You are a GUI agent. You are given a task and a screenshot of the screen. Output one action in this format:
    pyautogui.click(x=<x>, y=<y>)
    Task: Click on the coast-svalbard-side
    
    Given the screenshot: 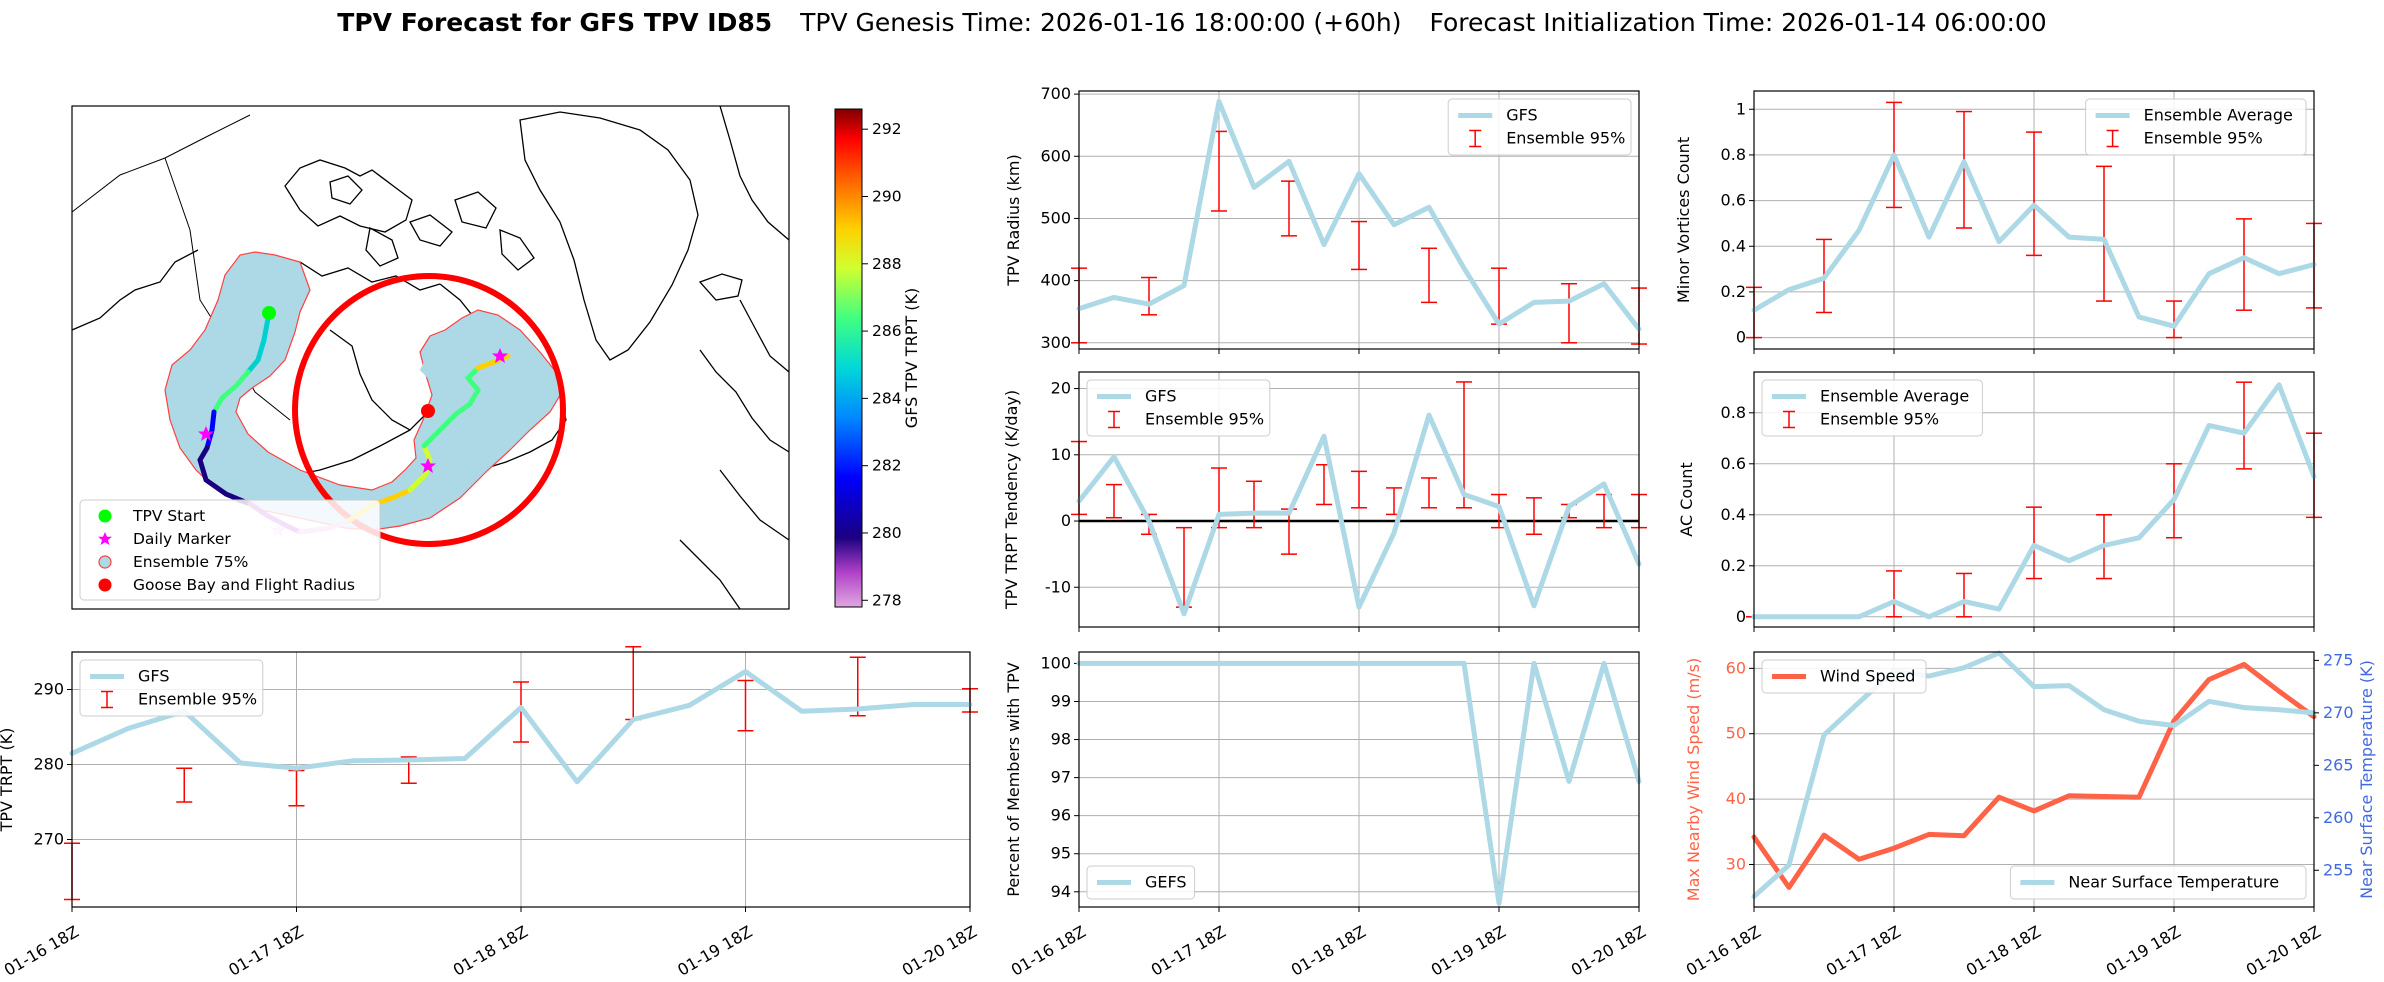 What is the action you would take?
    pyautogui.click(x=754, y=173)
    